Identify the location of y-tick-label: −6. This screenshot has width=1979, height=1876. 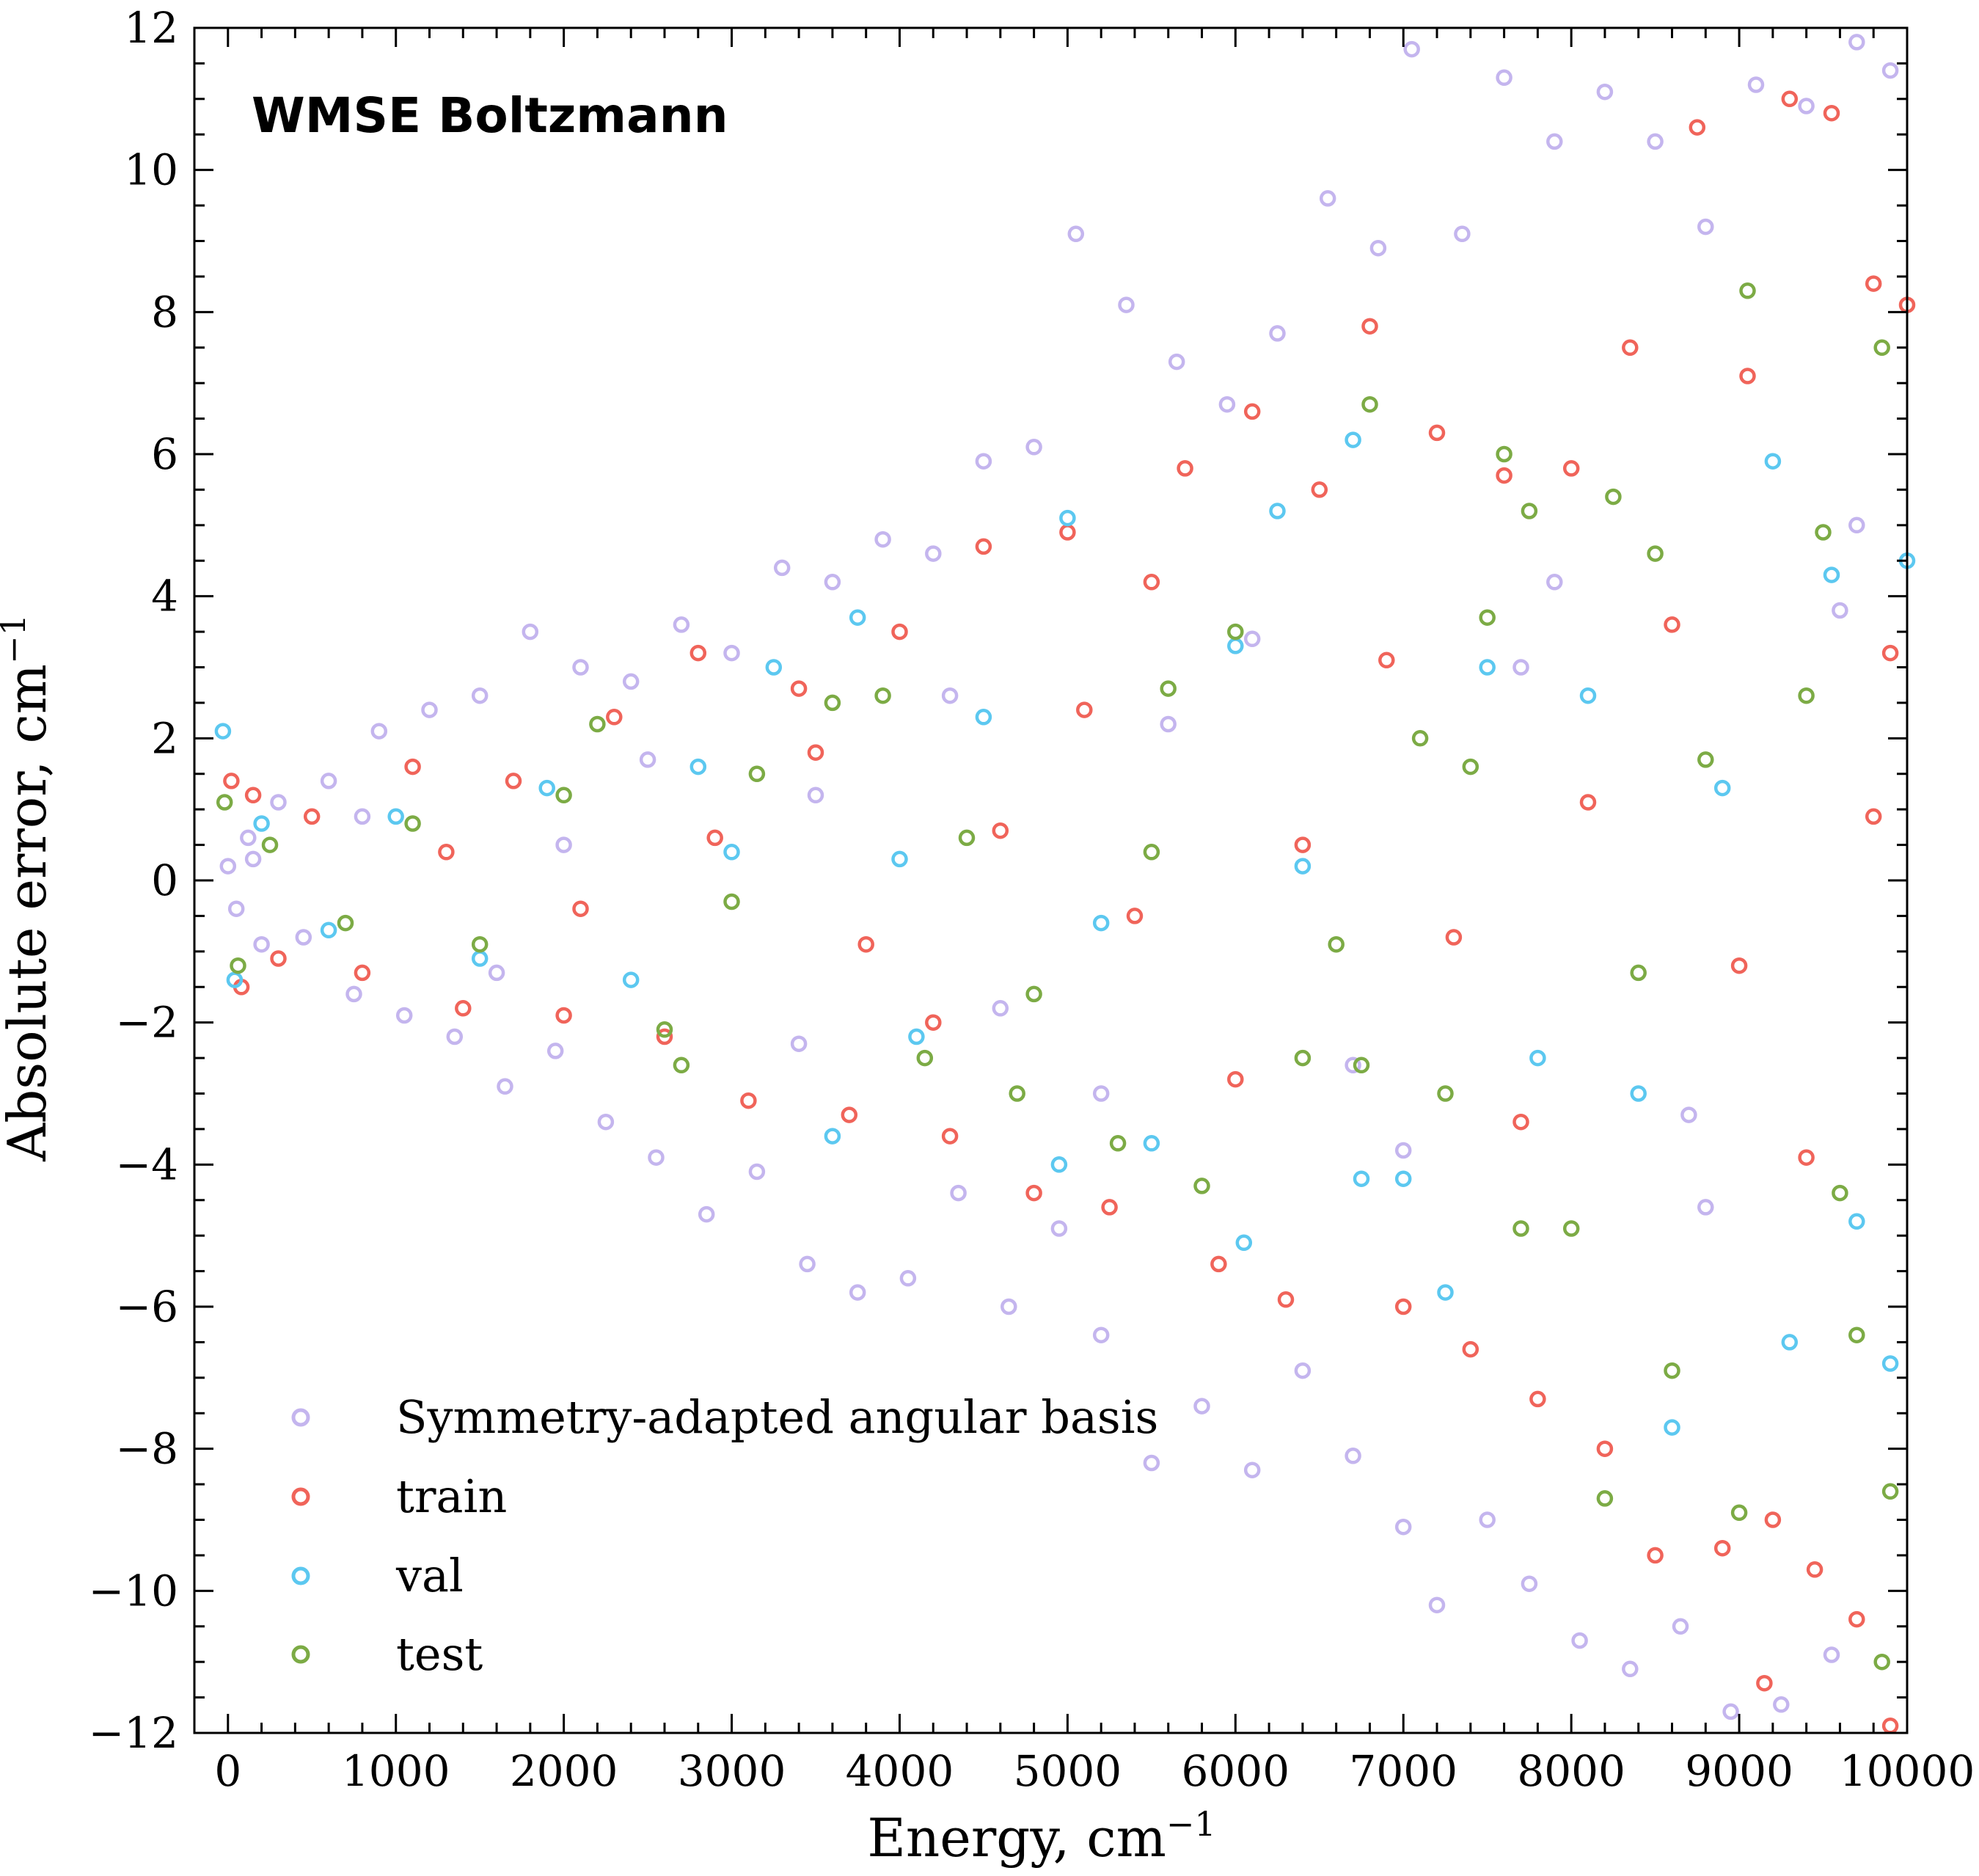
(147, 1307).